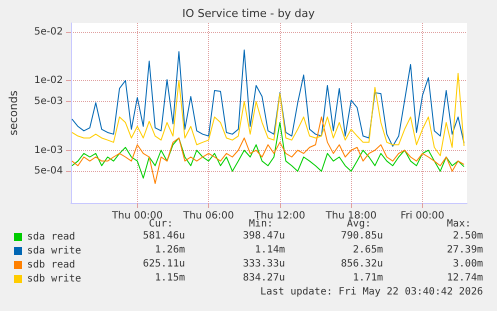 This screenshot has height=311, width=497. Describe the element at coordinates (249, 13) in the screenshot. I see `chart-title: IO Service time - by day` at that location.